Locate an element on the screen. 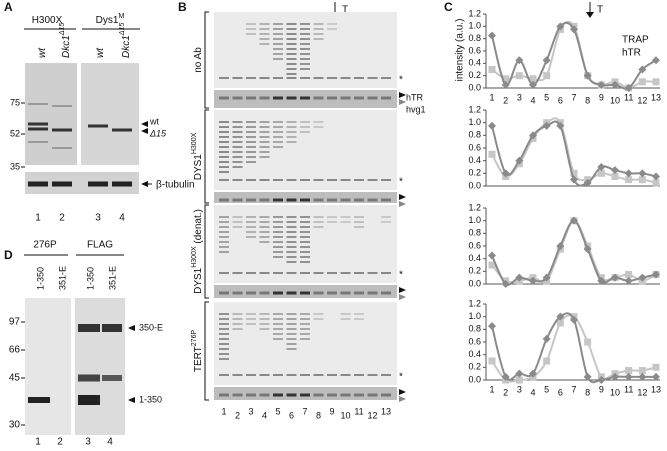 The image size is (667, 451). x-tick-label: 1 is located at coordinates (491, 389).